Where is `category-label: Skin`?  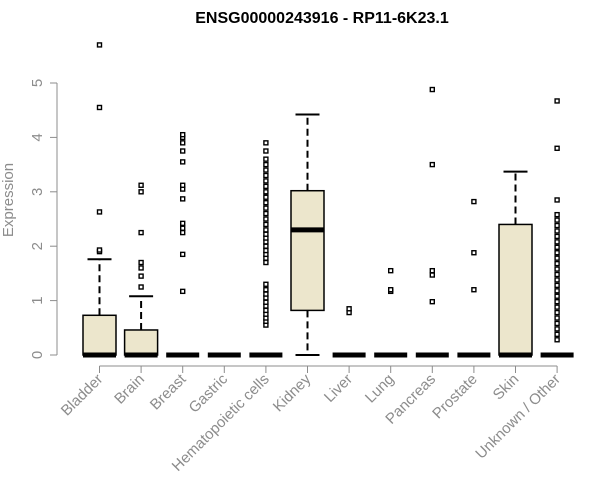 category-label: Skin is located at coordinates (506, 387).